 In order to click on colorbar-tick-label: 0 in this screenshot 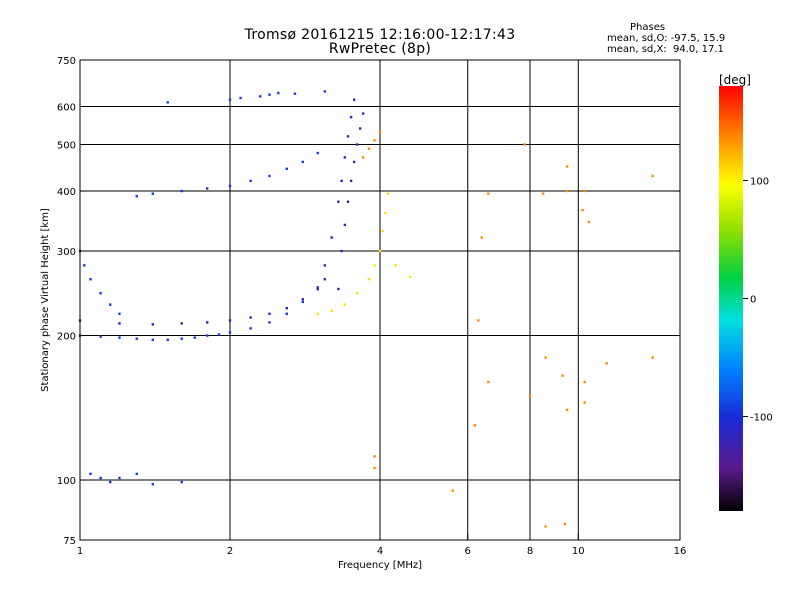, I will do `click(753, 300)`.